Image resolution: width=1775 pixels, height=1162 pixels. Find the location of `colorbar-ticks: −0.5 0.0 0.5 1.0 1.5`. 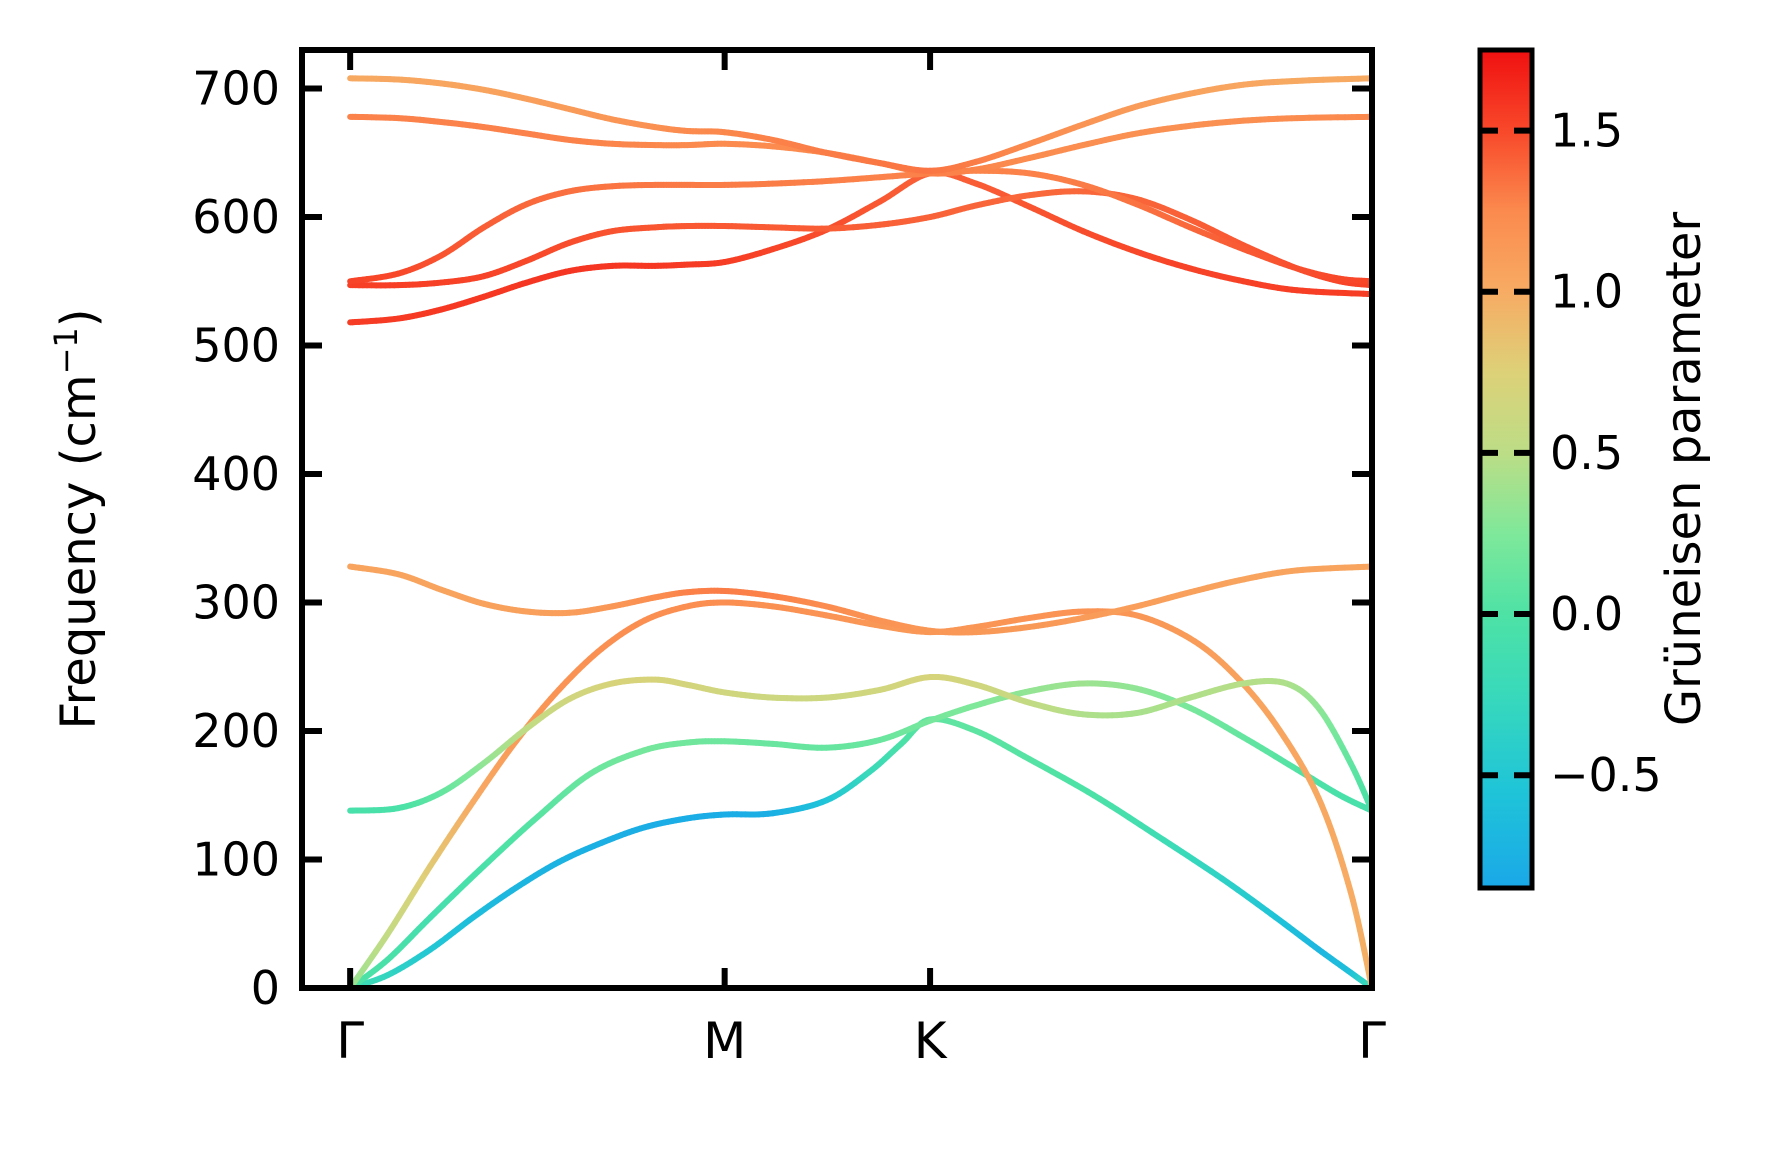

colorbar-ticks: −0.5 0.0 0.5 1.0 1.5 is located at coordinates (1571, 453).